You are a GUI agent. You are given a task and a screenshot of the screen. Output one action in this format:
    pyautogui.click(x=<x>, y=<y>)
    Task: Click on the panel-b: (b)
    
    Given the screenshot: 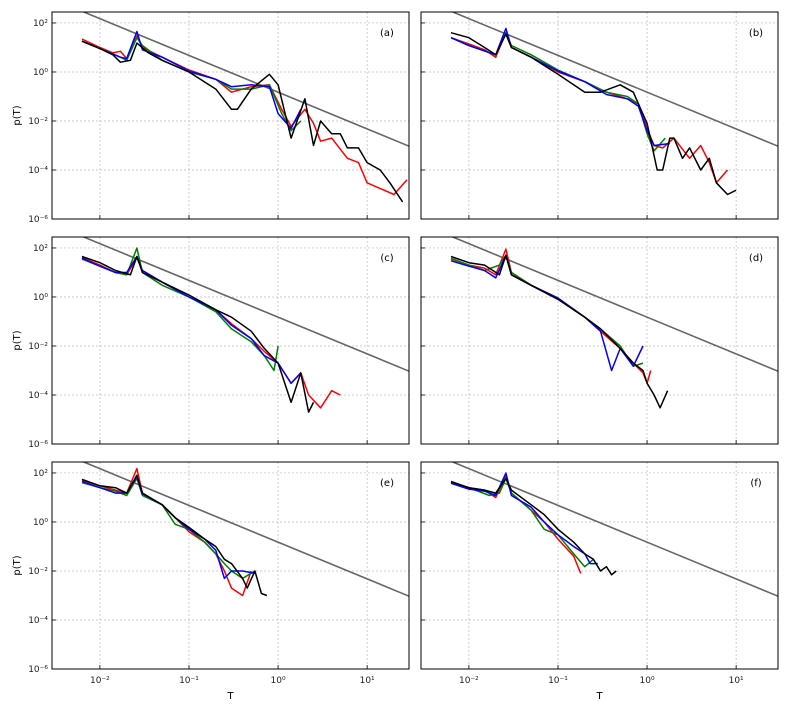 What is the action you would take?
    pyautogui.click(x=599, y=115)
    